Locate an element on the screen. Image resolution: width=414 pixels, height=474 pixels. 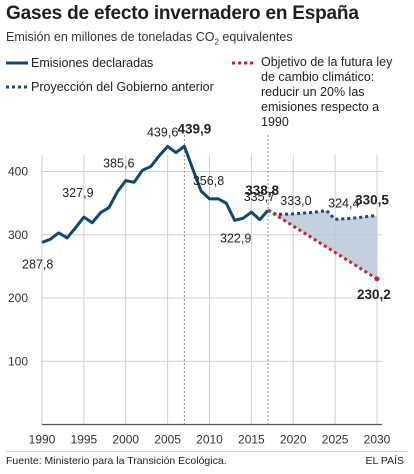
legend-swatch-declared is located at coordinates (17, 63).